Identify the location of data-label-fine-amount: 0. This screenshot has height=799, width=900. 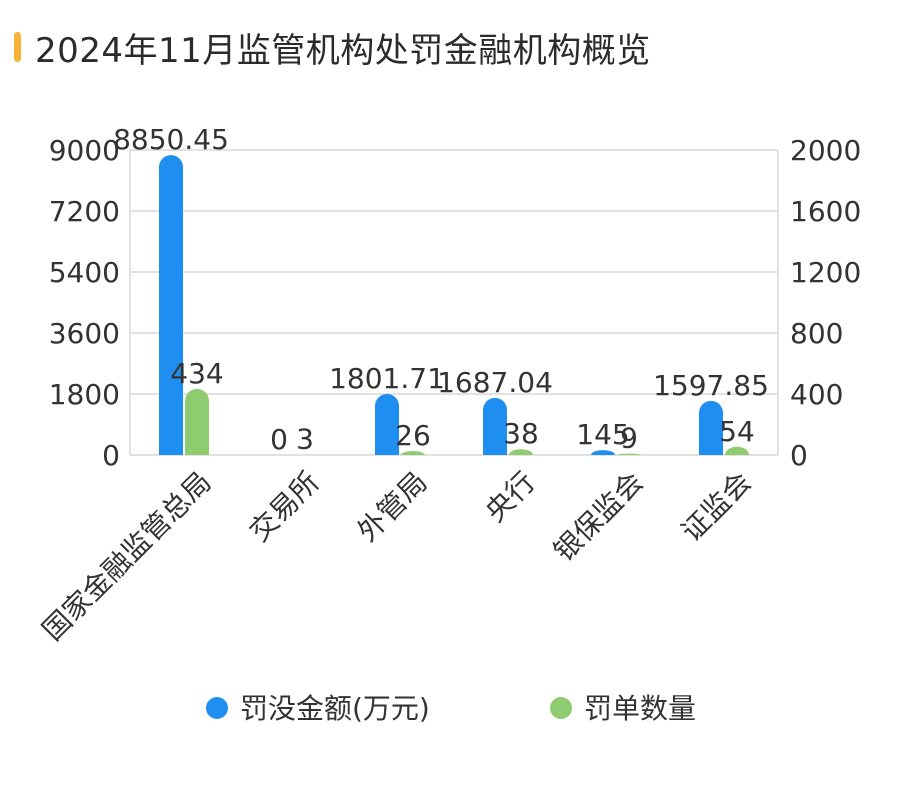
(279, 439).